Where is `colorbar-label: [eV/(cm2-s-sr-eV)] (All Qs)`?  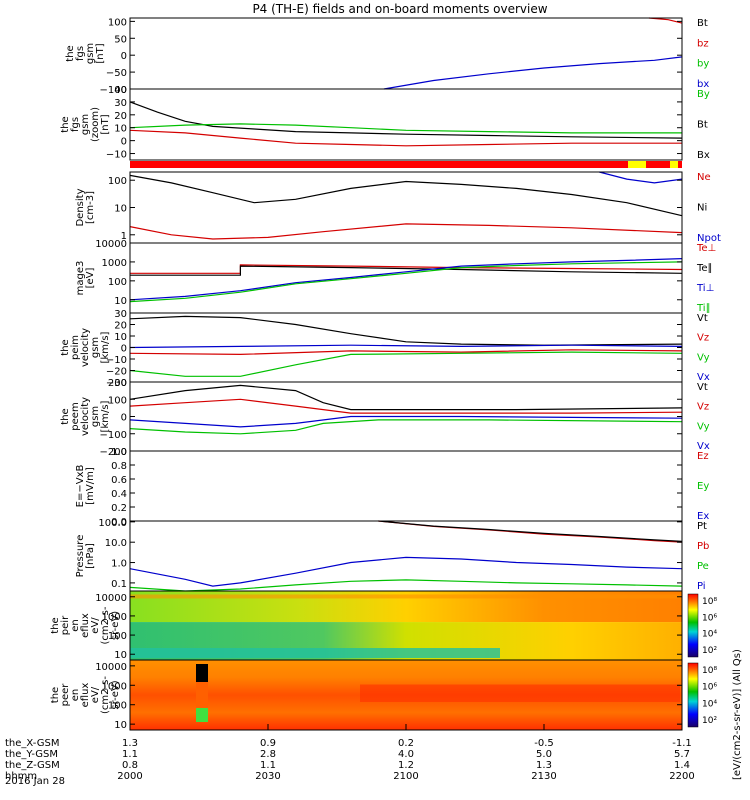 colorbar-label: [eV/(cm2-s-sr-eV)] (All Qs) is located at coordinates (737, 714).